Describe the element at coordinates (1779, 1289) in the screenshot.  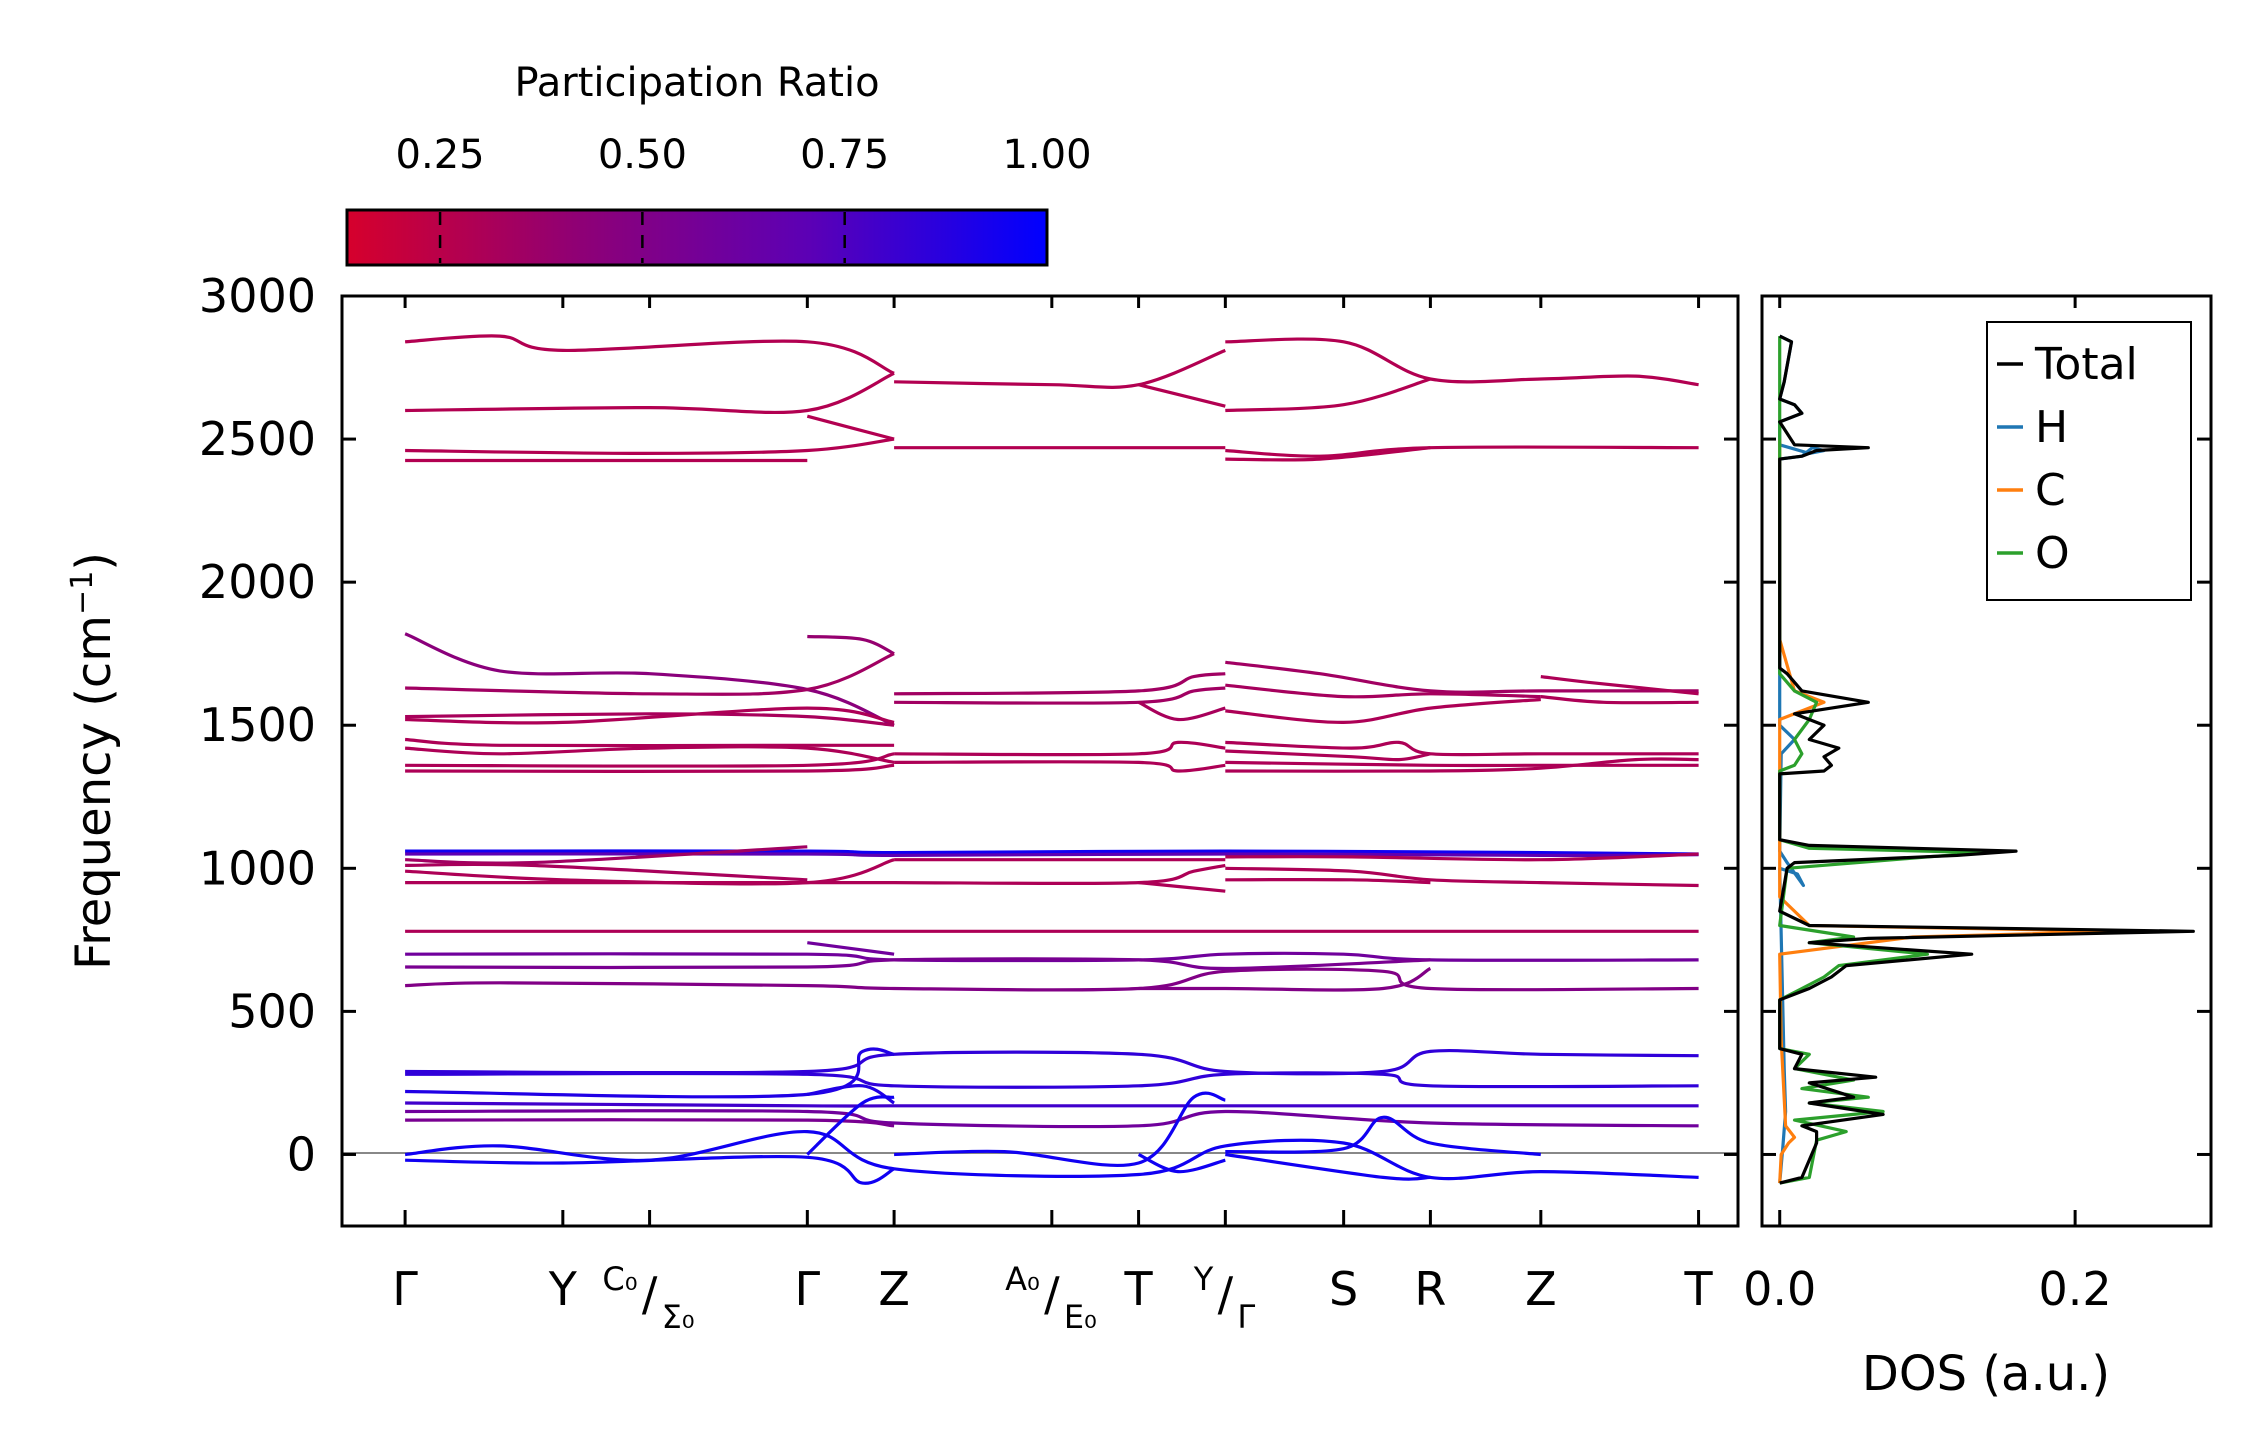
I see `dos-x-tick-label: 0.0` at that location.